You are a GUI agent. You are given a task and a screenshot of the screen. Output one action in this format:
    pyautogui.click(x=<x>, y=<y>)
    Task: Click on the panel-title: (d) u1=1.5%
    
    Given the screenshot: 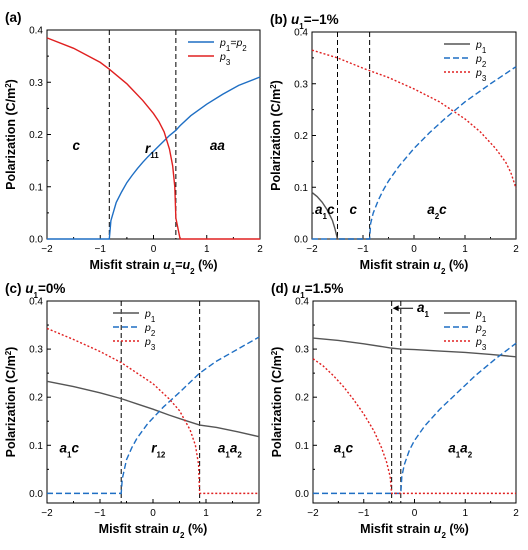 What is the action you would take?
    pyautogui.click(x=307, y=290)
    